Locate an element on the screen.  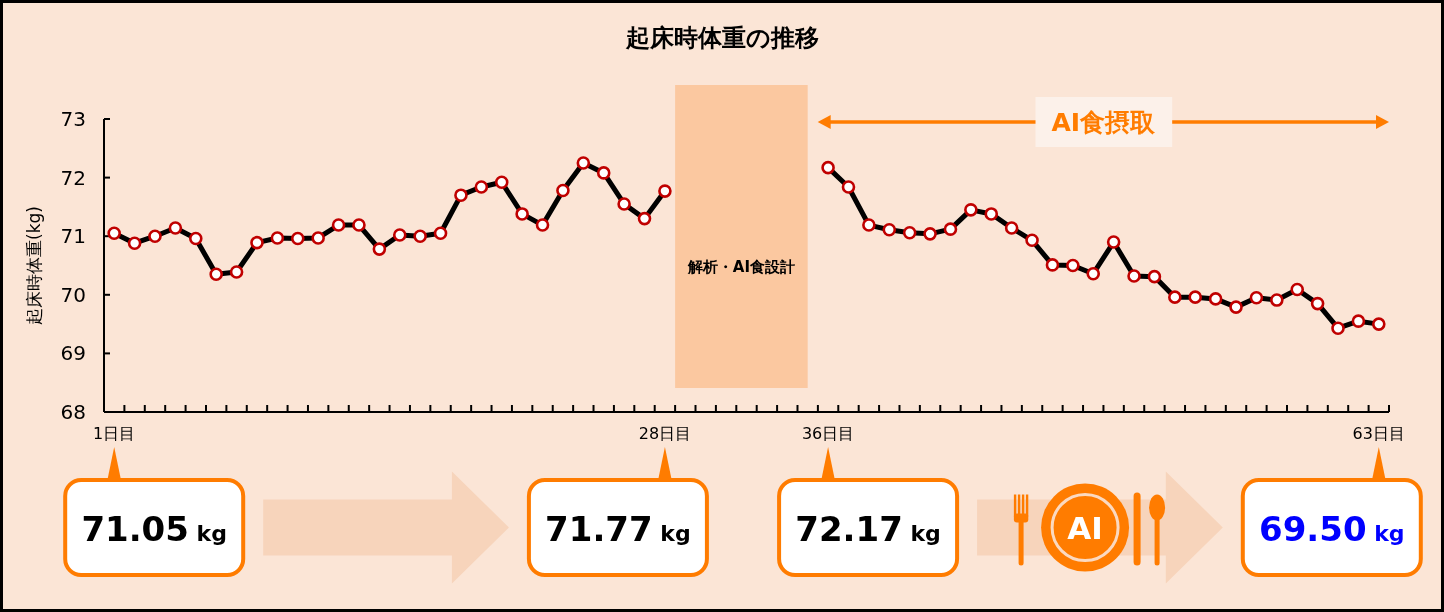
x-tick-label: 28日目 is located at coordinates (665, 433).